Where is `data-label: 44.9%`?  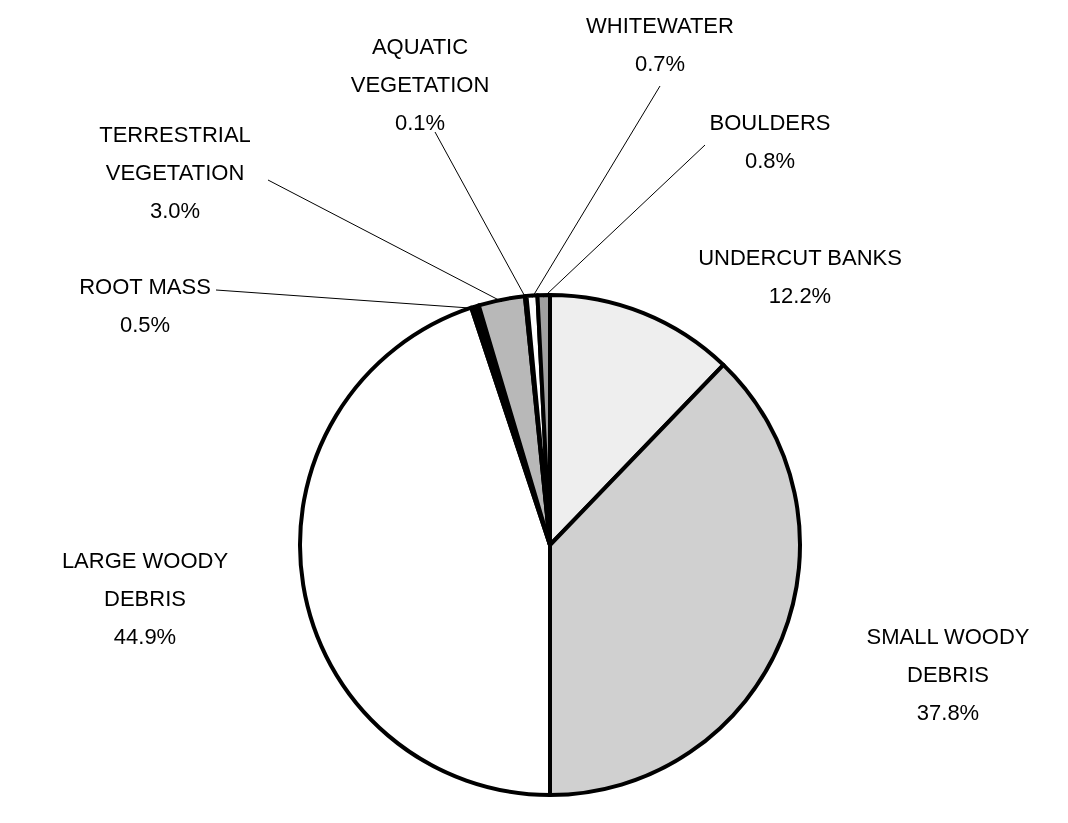 data-label: 44.9% is located at coordinates (145, 636).